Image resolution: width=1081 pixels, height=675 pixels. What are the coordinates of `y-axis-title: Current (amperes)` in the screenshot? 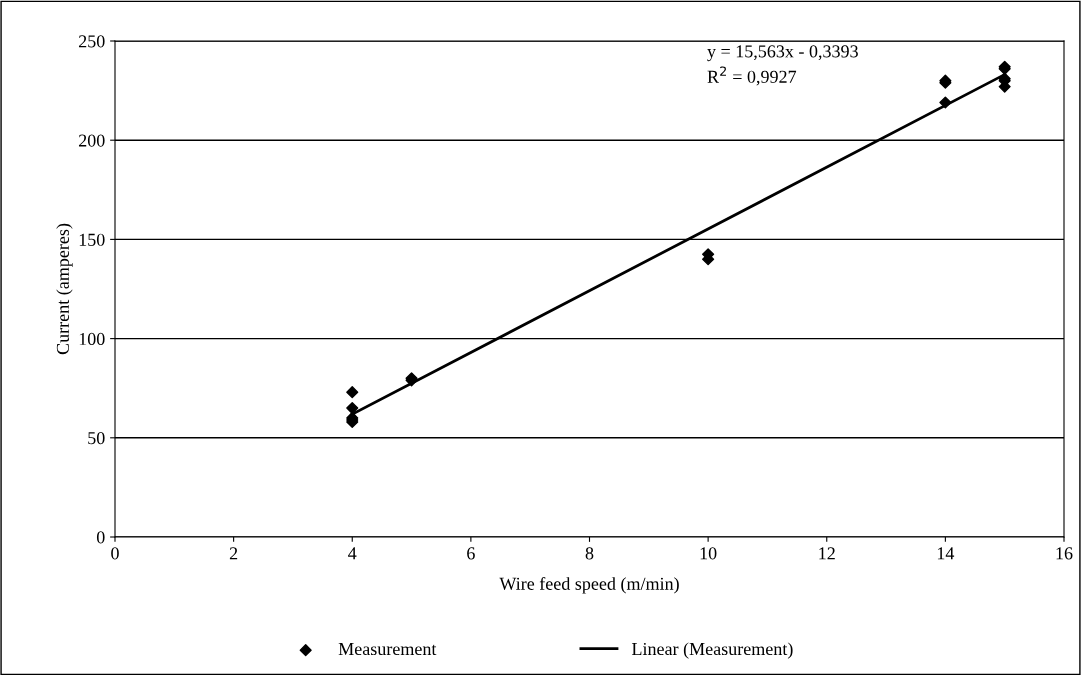 It's located at (64, 289).